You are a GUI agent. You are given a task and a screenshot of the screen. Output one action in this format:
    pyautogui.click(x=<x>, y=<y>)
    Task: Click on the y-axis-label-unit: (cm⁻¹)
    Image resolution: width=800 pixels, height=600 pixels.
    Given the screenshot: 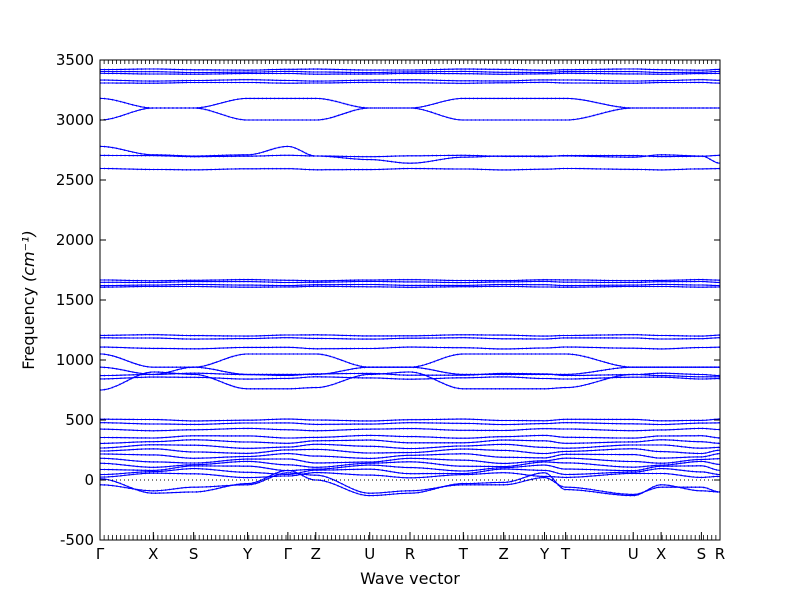 What is the action you would take?
    pyautogui.click(x=28, y=256)
    